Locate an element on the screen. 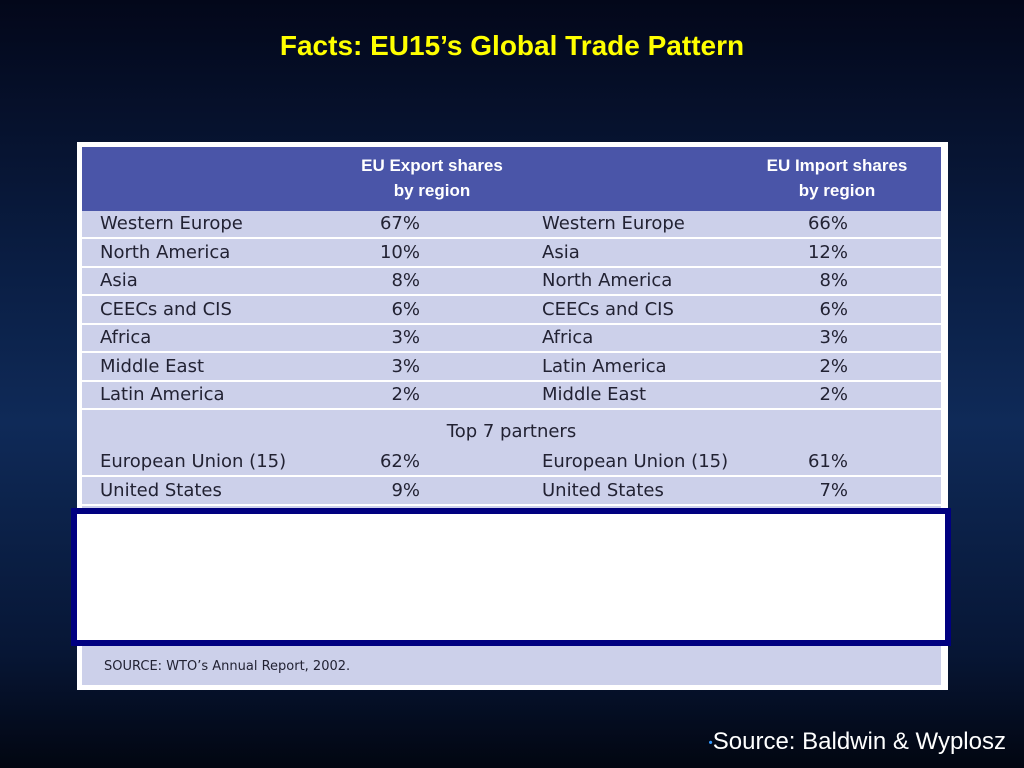  import-share-cell: 12% is located at coordinates (827, 252).